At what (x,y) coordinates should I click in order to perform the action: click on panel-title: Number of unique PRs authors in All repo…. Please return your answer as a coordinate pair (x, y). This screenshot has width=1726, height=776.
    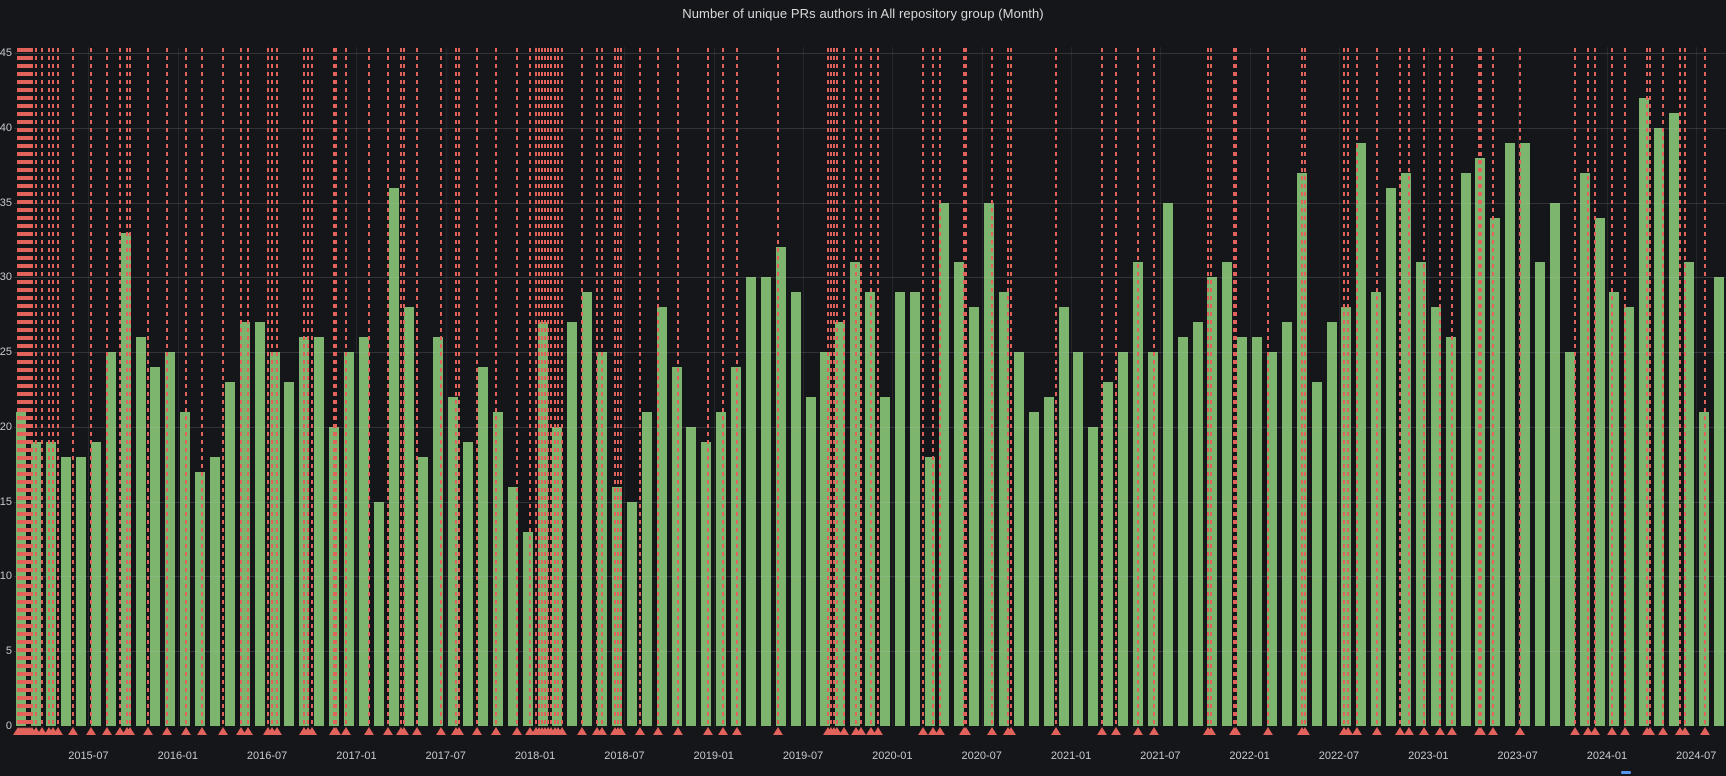
    Looking at the image, I should click on (863, 13).